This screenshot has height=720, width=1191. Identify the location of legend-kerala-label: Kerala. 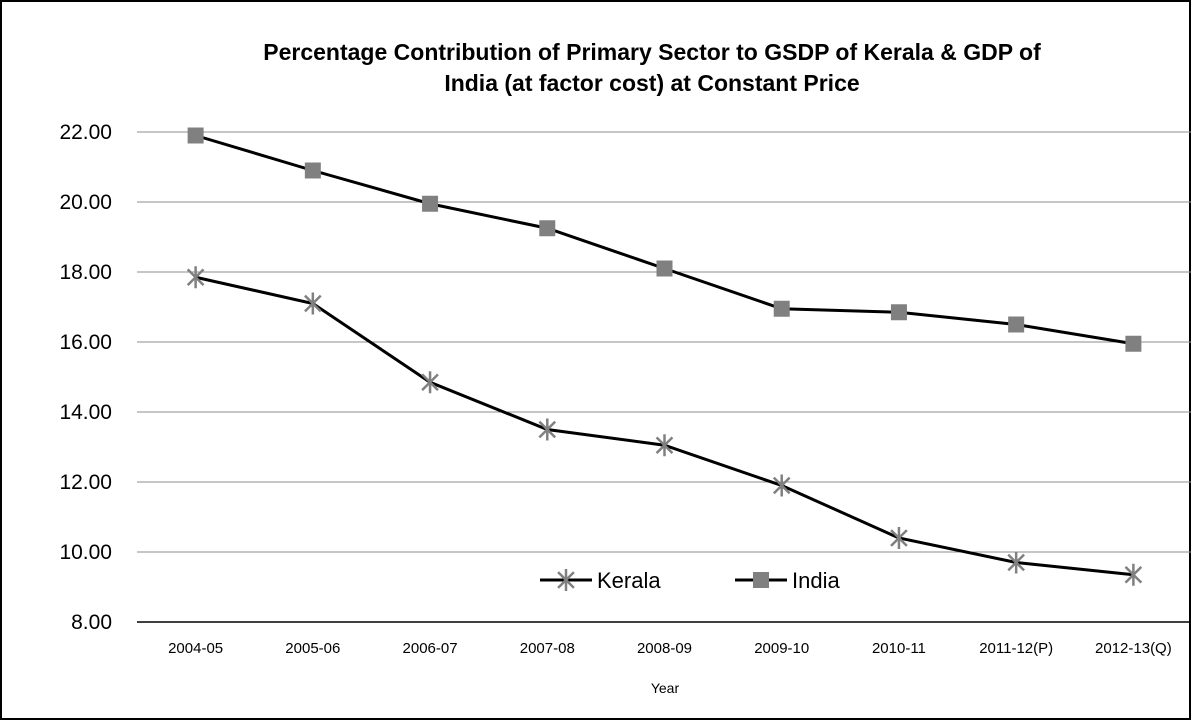
(629, 580).